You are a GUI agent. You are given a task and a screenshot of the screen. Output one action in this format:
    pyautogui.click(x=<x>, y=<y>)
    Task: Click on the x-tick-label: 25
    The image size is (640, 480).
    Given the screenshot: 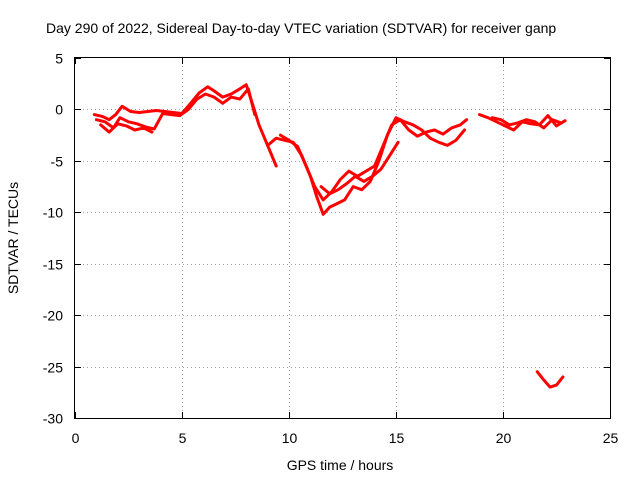 What is the action you would take?
    pyautogui.click(x=611, y=438)
    